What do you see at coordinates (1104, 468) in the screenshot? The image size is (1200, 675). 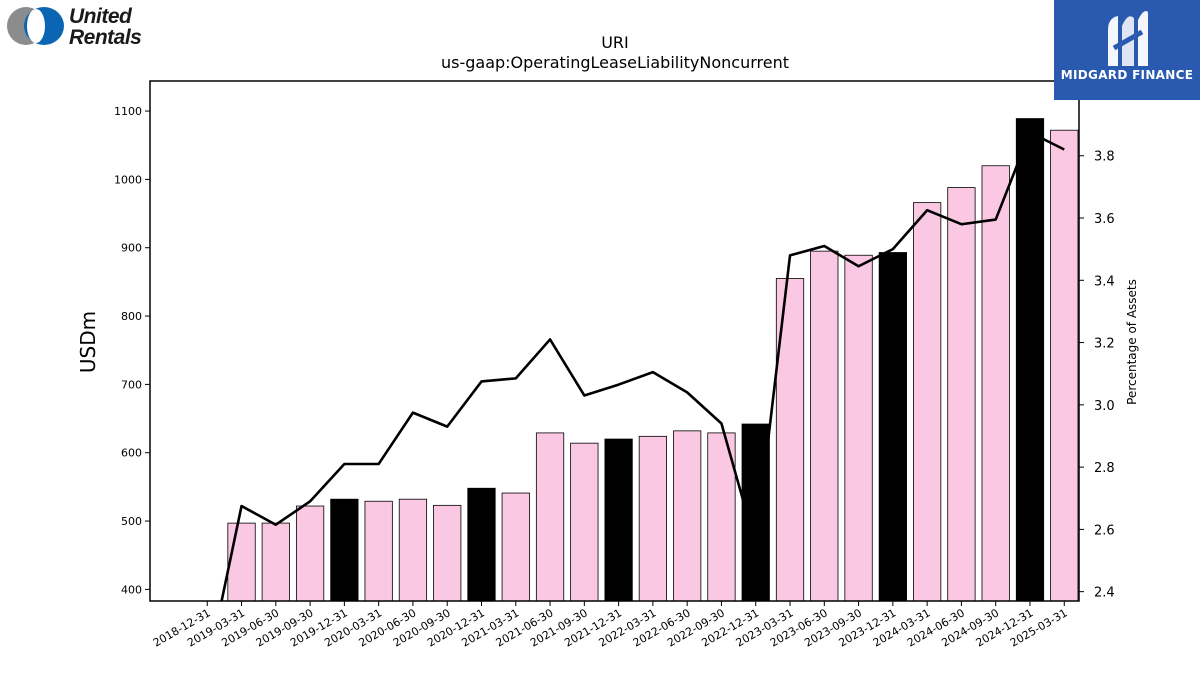 I see `y2-tick-label-2.8: 2.8` at bounding box center [1104, 468].